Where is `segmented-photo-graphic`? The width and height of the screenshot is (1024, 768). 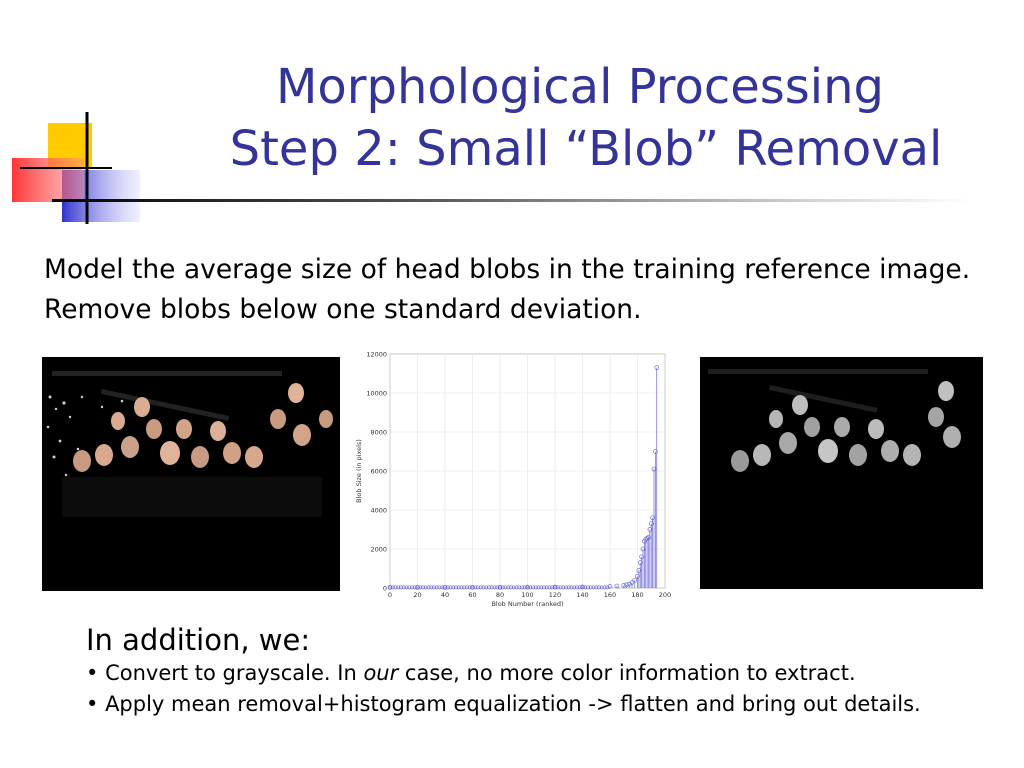
segmented-photo-graphic is located at coordinates (191, 474).